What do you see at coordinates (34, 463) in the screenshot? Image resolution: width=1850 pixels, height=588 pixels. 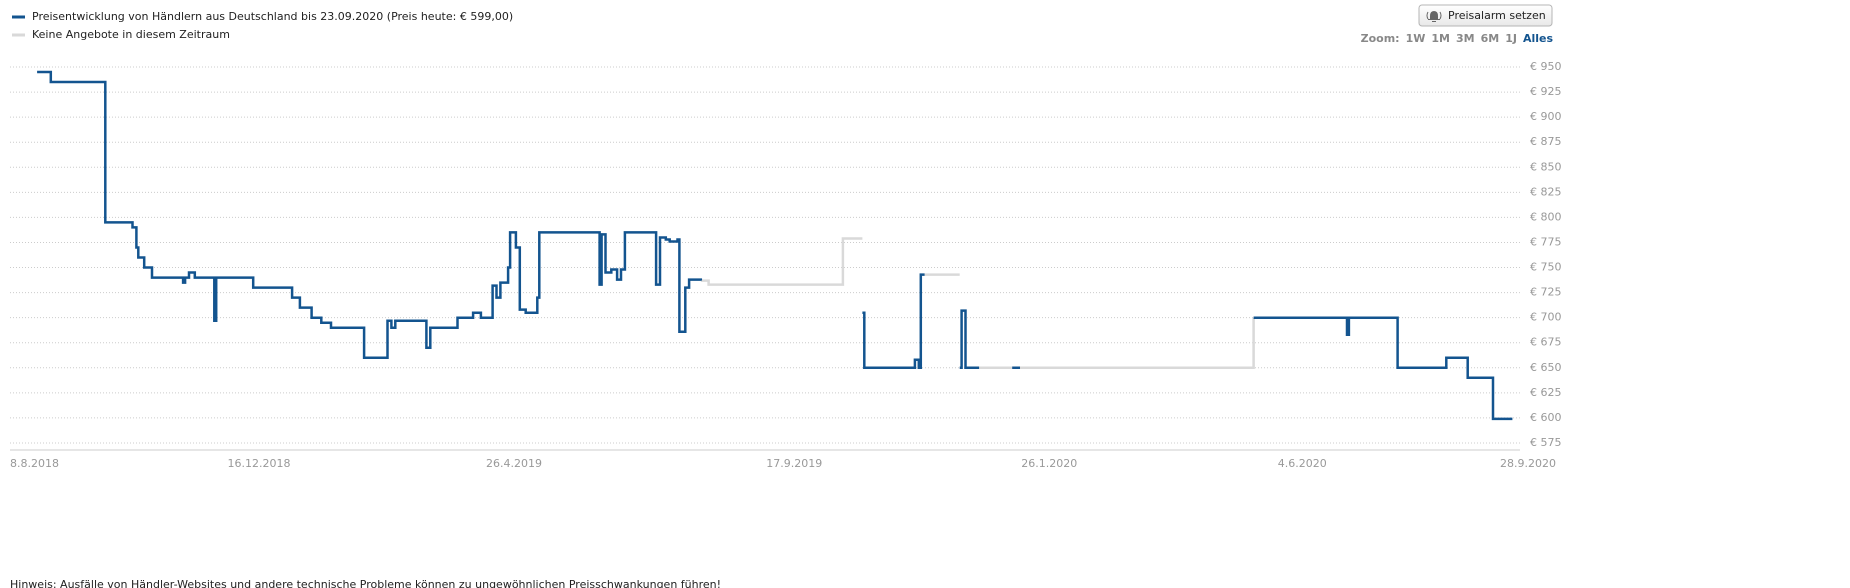 I see `x-tick-label: 8.8.2018` at bounding box center [34, 463].